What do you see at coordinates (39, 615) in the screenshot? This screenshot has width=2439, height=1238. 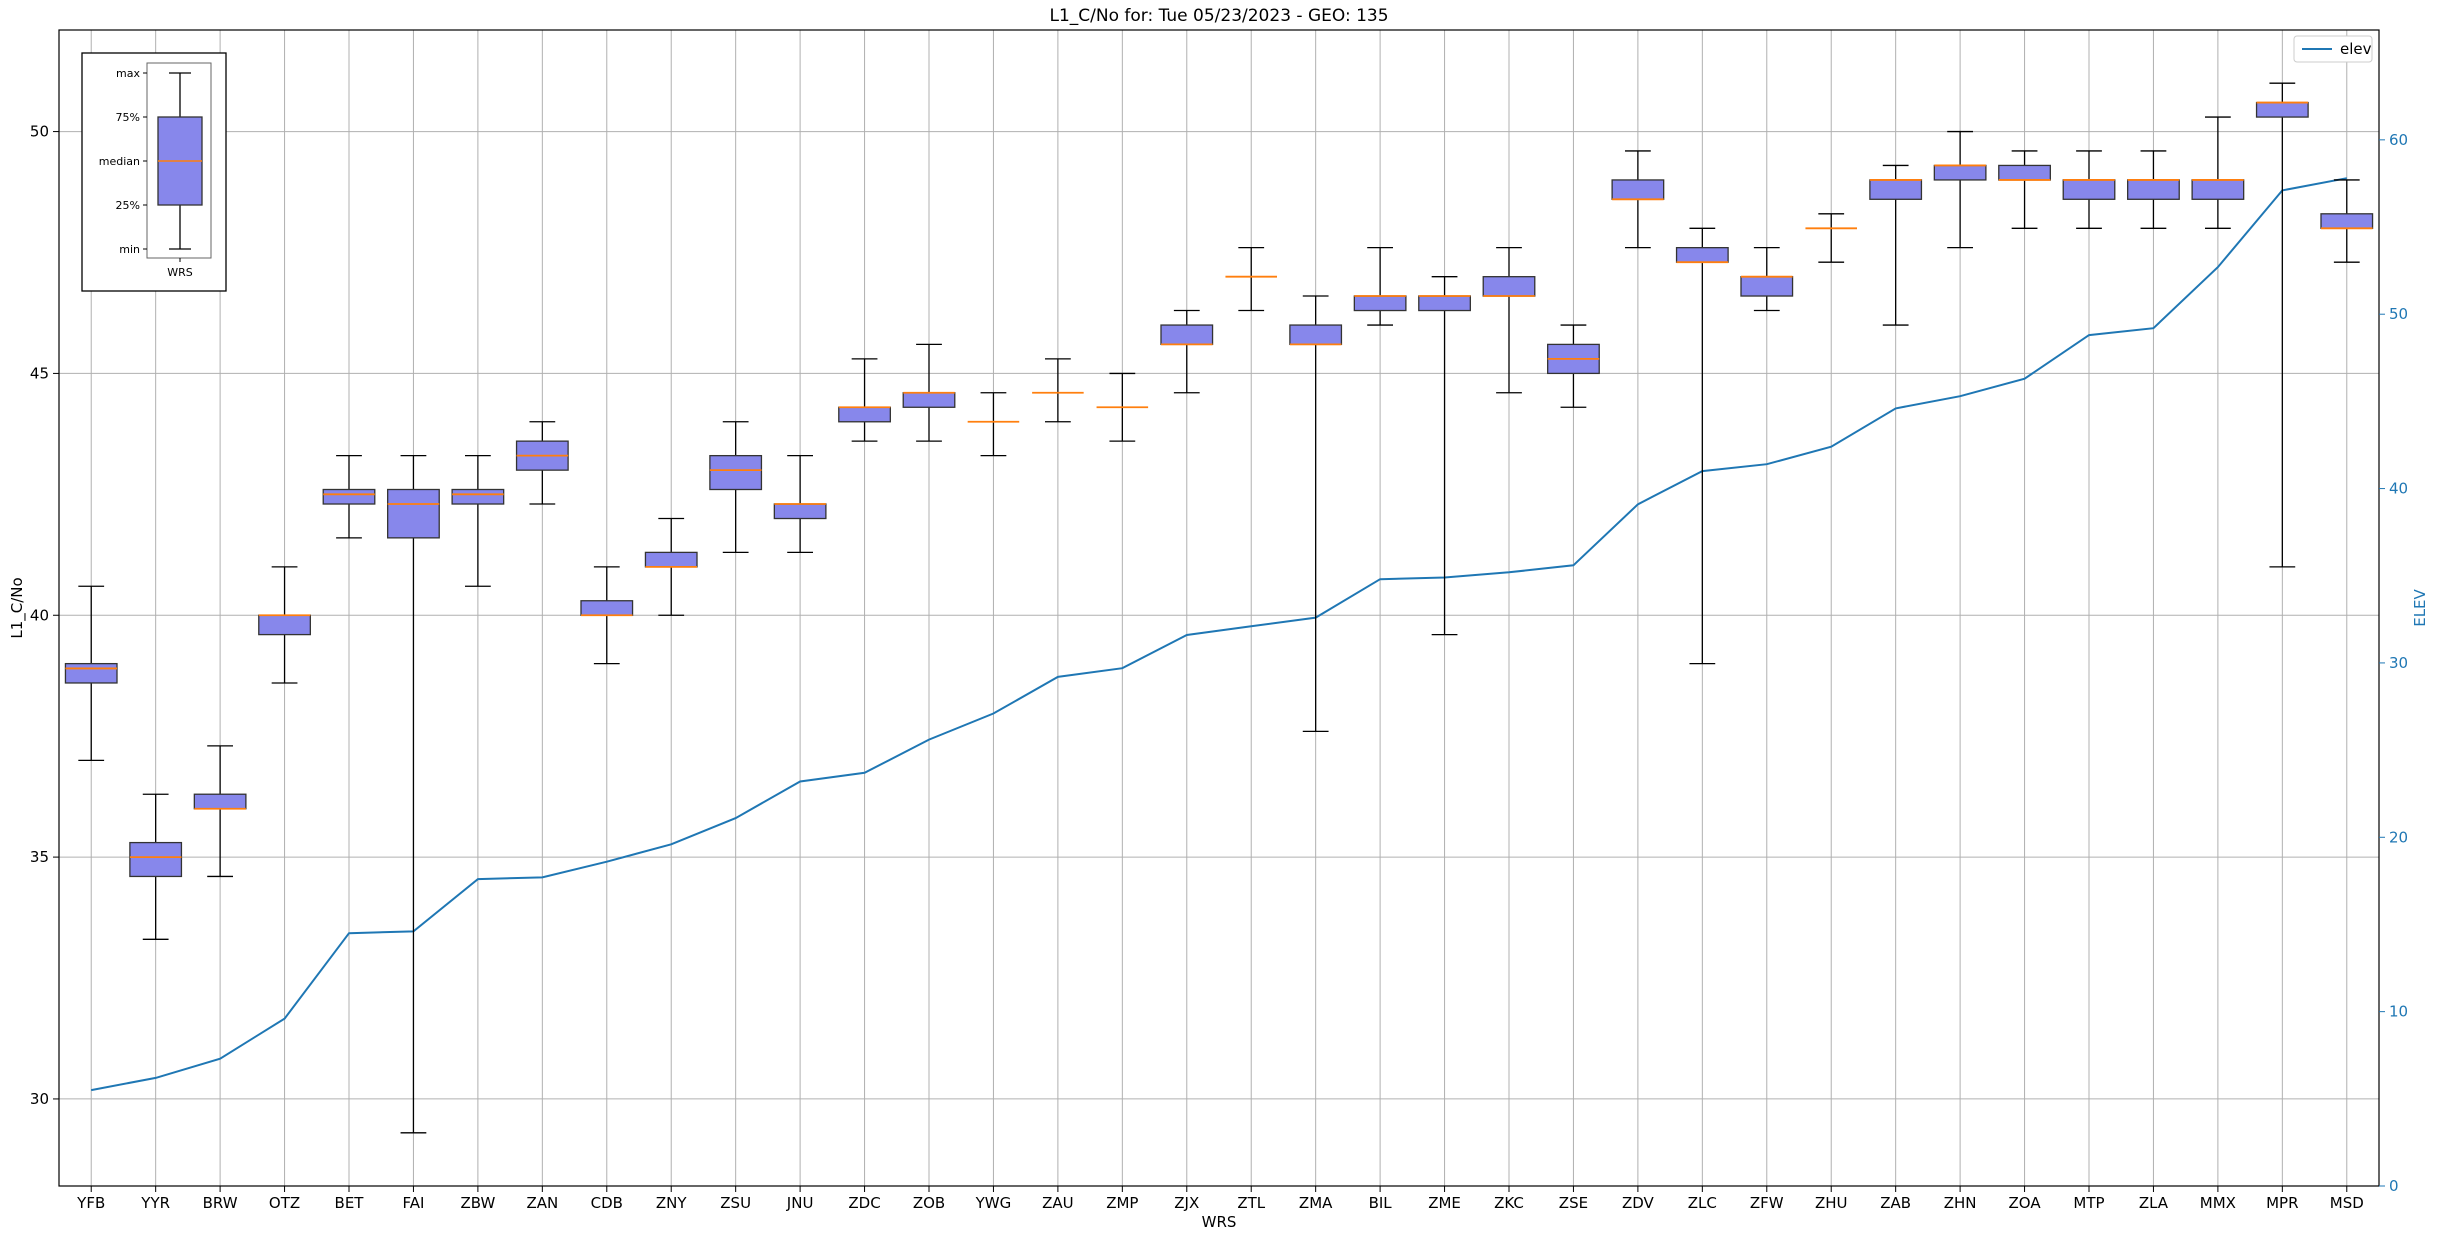 I see `y-tick-label: 40` at bounding box center [39, 615].